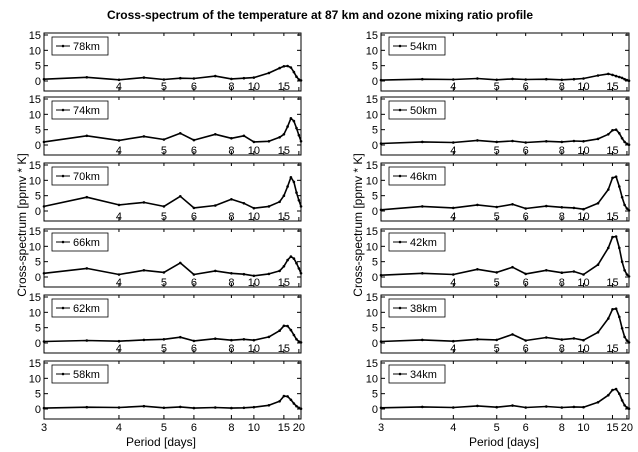  Describe the element at coordinates (172, 324) in the screenshot. I see `panel-frame` at that location.